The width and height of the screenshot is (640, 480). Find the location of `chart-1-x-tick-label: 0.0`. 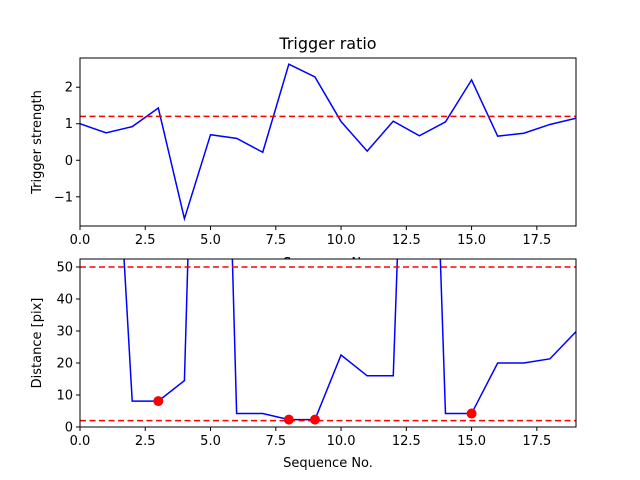

chart-1-x-tick-label: 0.0 is located at coordinates (80, 240).